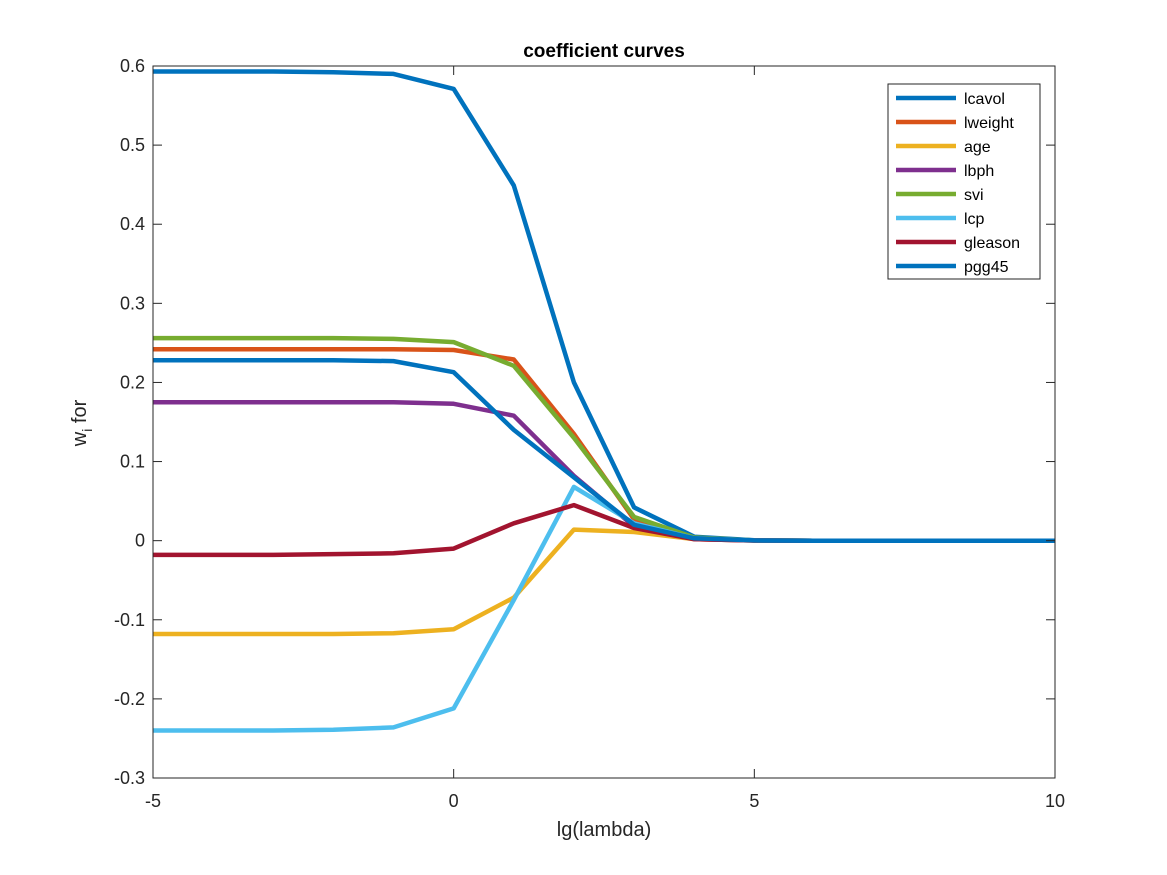 The width and height of the screenshot is (1167, 875). I want to click on y-axis-label-subscript: i, so click(87, 430).